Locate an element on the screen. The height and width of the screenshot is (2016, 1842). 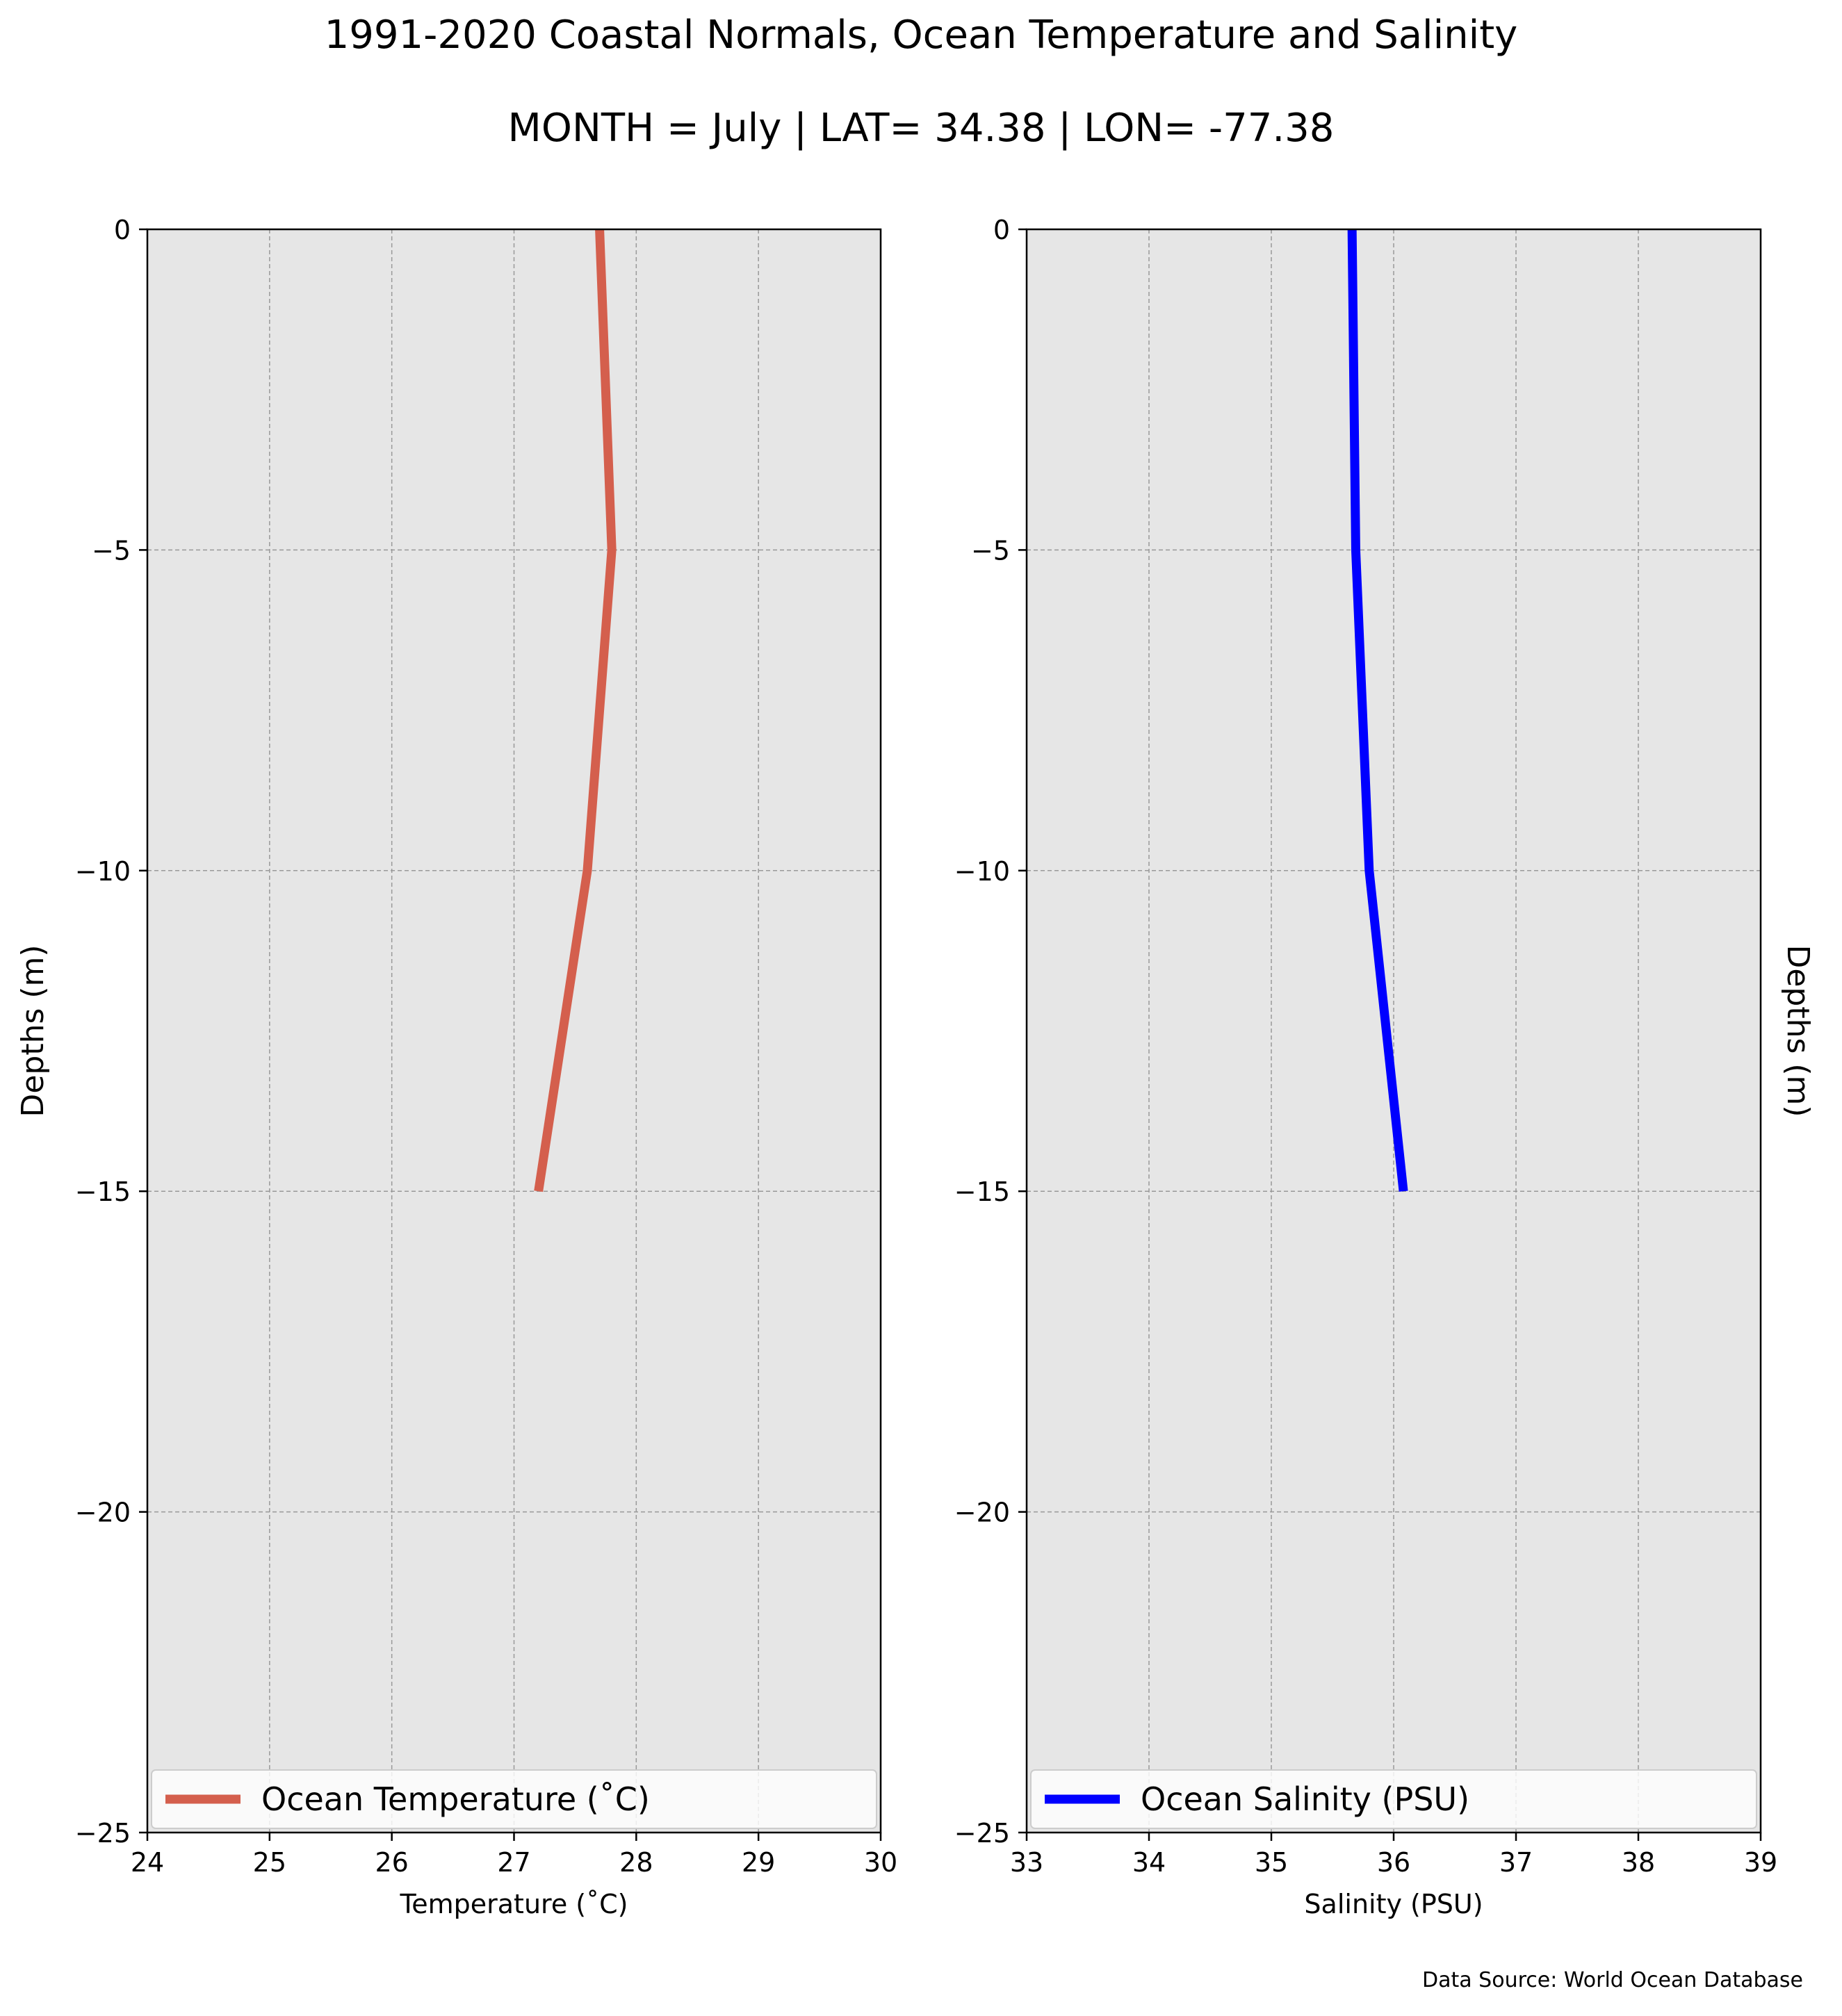
temperature-x-tick-label: 30 is located at coordinates (880, 1863).